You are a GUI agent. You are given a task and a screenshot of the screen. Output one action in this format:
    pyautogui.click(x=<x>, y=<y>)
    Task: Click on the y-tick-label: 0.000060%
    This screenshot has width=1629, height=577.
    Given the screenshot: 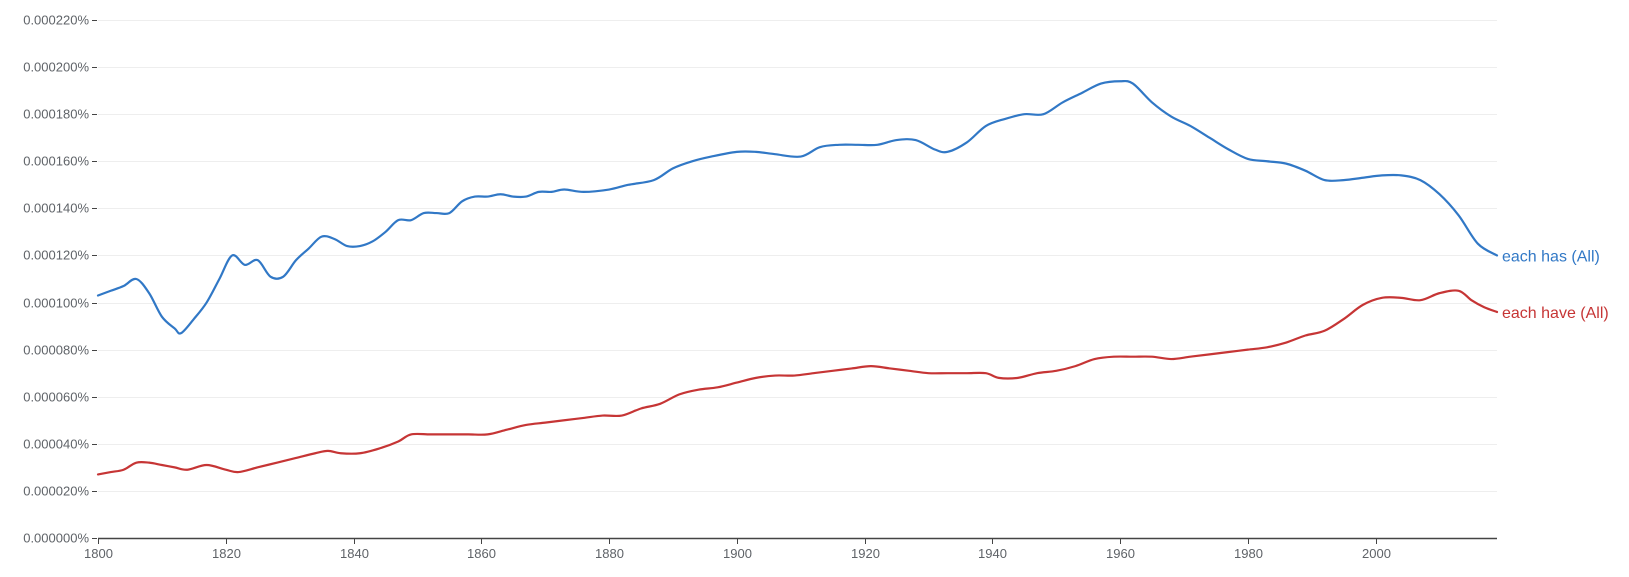 What is the action you would take?
    pyautogui.click(x=56, y=397)
    